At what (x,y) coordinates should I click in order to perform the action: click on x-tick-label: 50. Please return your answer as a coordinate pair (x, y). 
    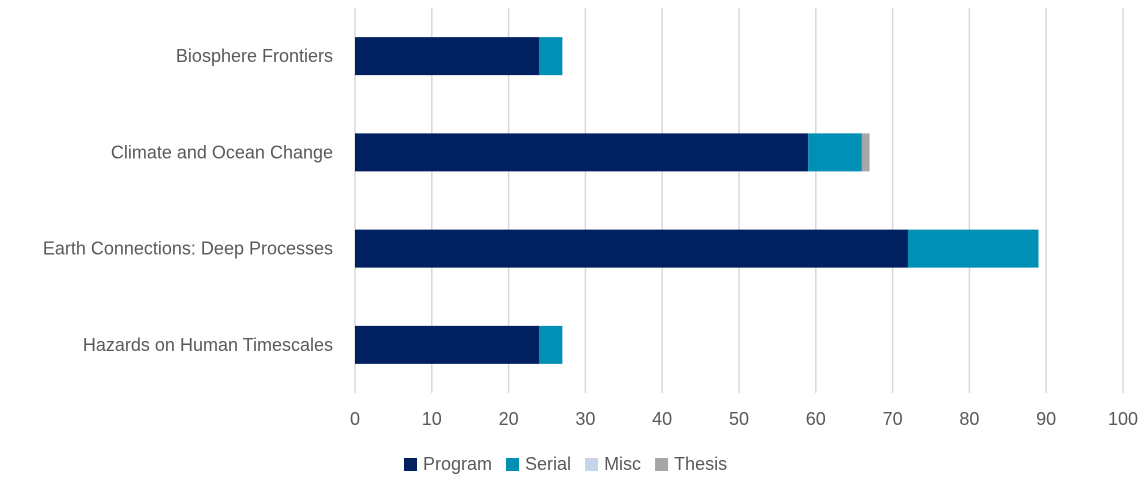
    Looking at the image, I should click on (739, 419).